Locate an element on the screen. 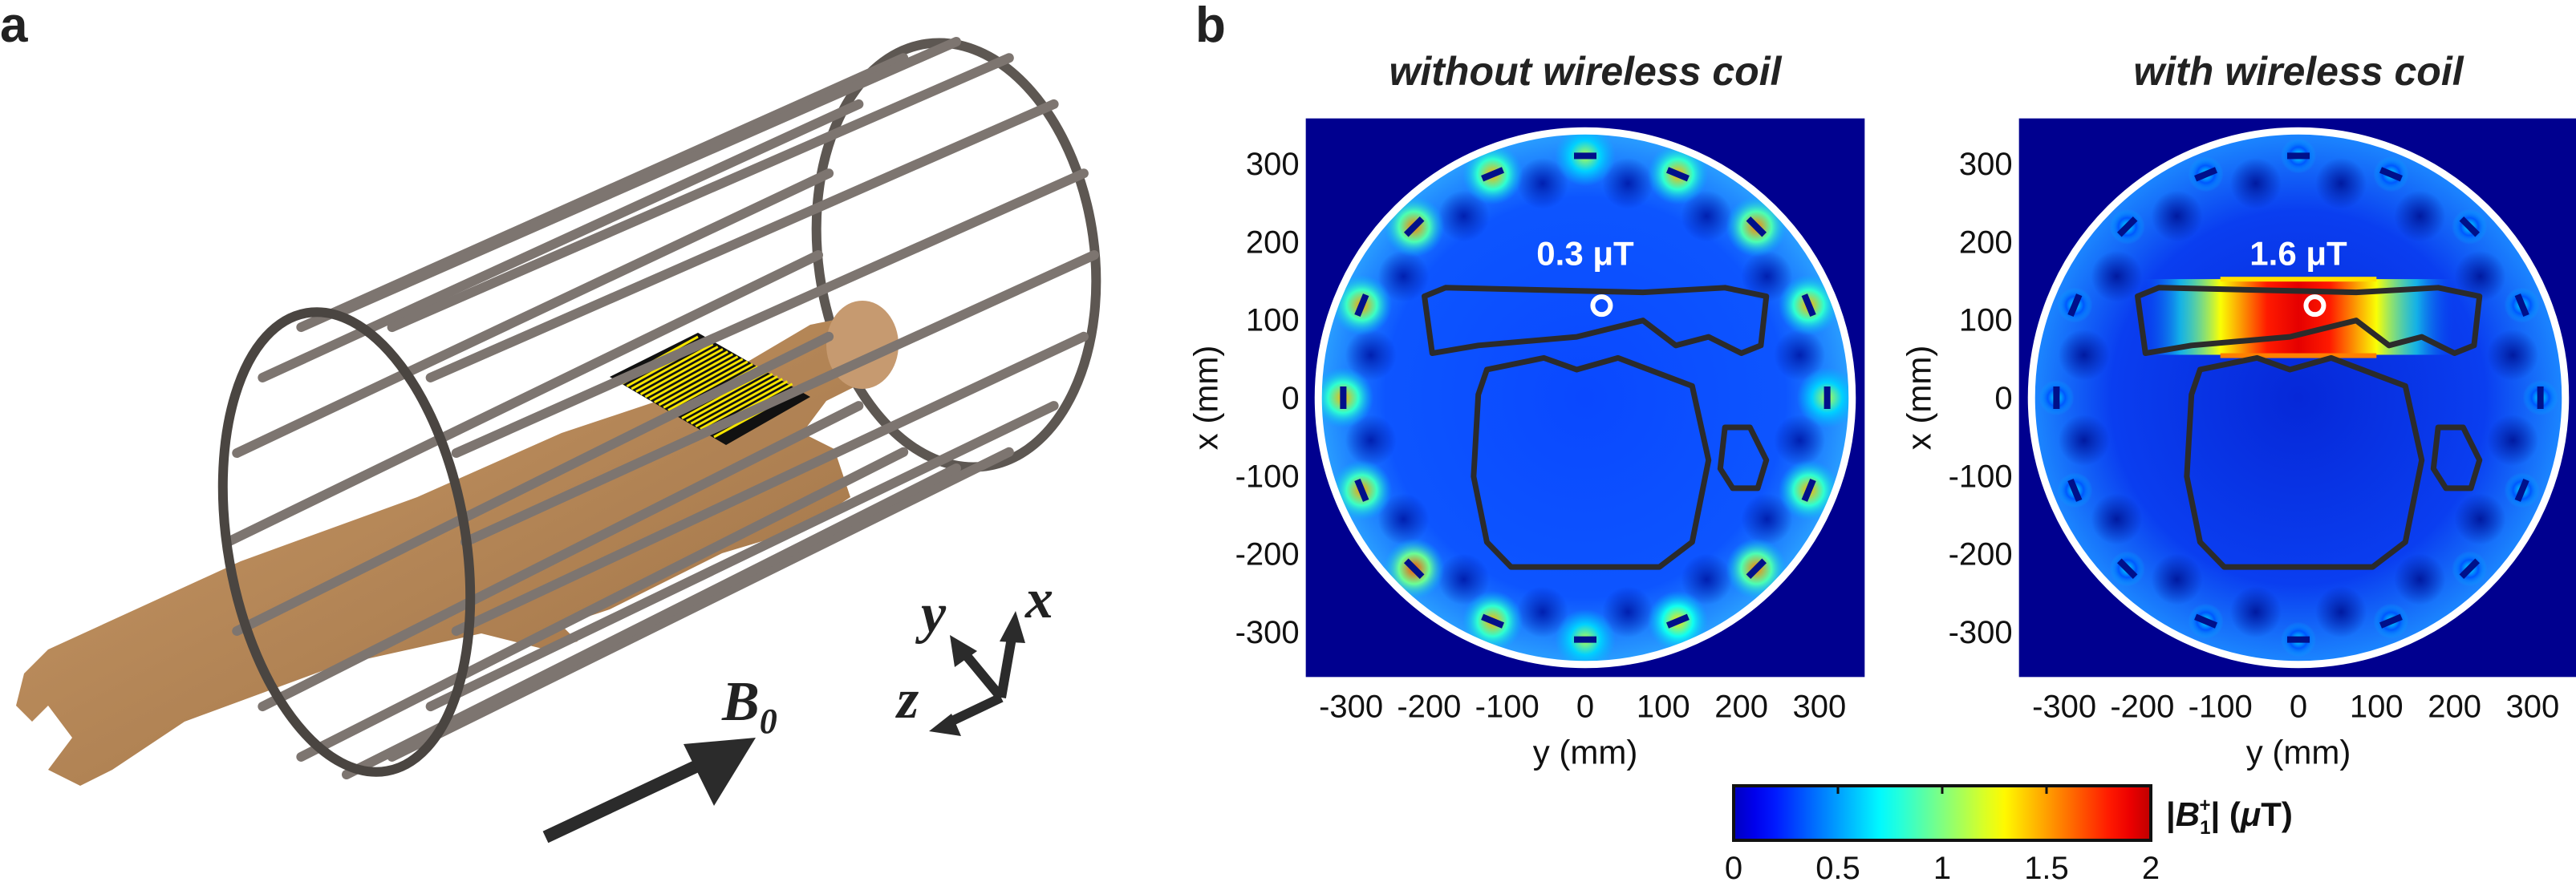 This screenshot has width=2576, height=882. heart-liver-contour is located at coordinates (2304, 462).